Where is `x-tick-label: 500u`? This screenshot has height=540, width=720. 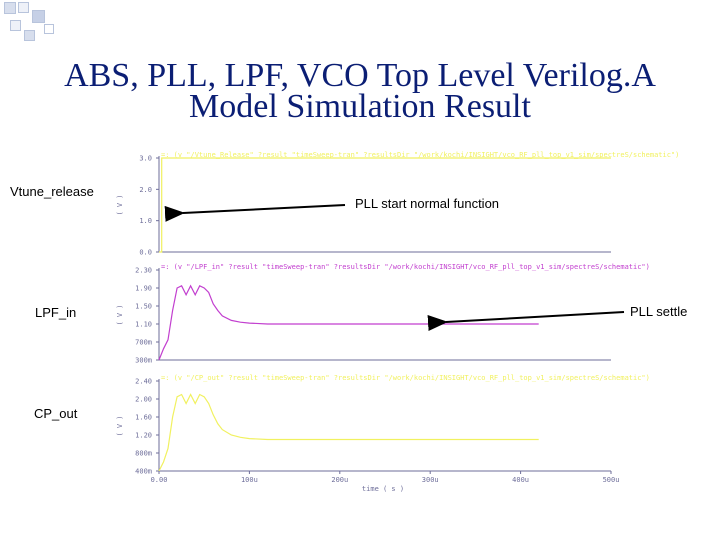 x-tick-label: 500u is located at coordinates (611, 480).